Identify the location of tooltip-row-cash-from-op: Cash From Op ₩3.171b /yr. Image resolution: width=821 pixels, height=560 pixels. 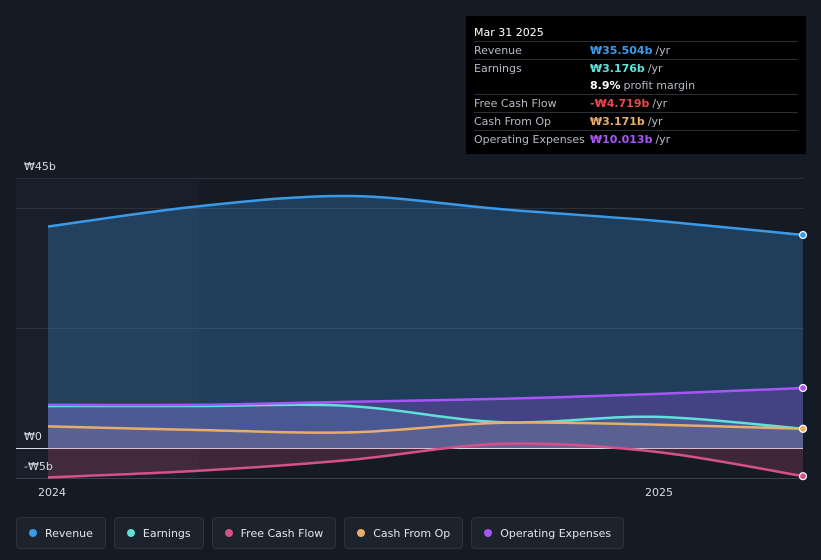
(636, 121).